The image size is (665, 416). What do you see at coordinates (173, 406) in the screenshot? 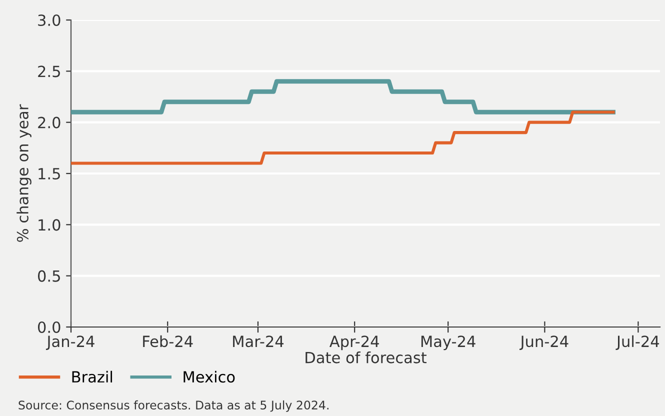
I see `source-note: Source: Consensus forecasts. Data as at 5 July 2024.` at bounding box center [173, 406].